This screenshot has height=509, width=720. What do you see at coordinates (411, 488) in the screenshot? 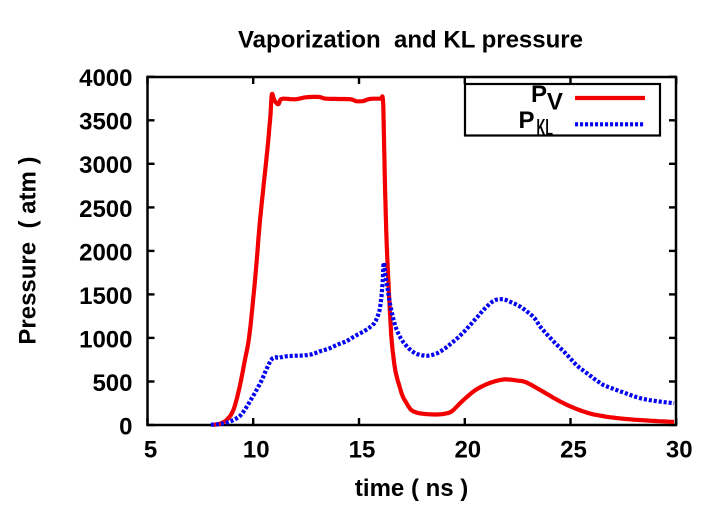
I see `svg-text: time ( ns )` at bounding box center [411, 488].